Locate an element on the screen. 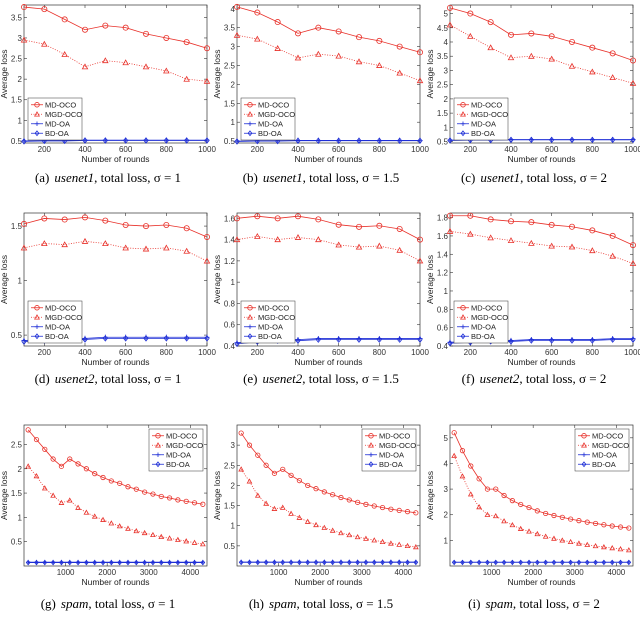 This screenshot has width=640, height=617. y-tick-label: 1.5 is located at coordinates (17, 226).